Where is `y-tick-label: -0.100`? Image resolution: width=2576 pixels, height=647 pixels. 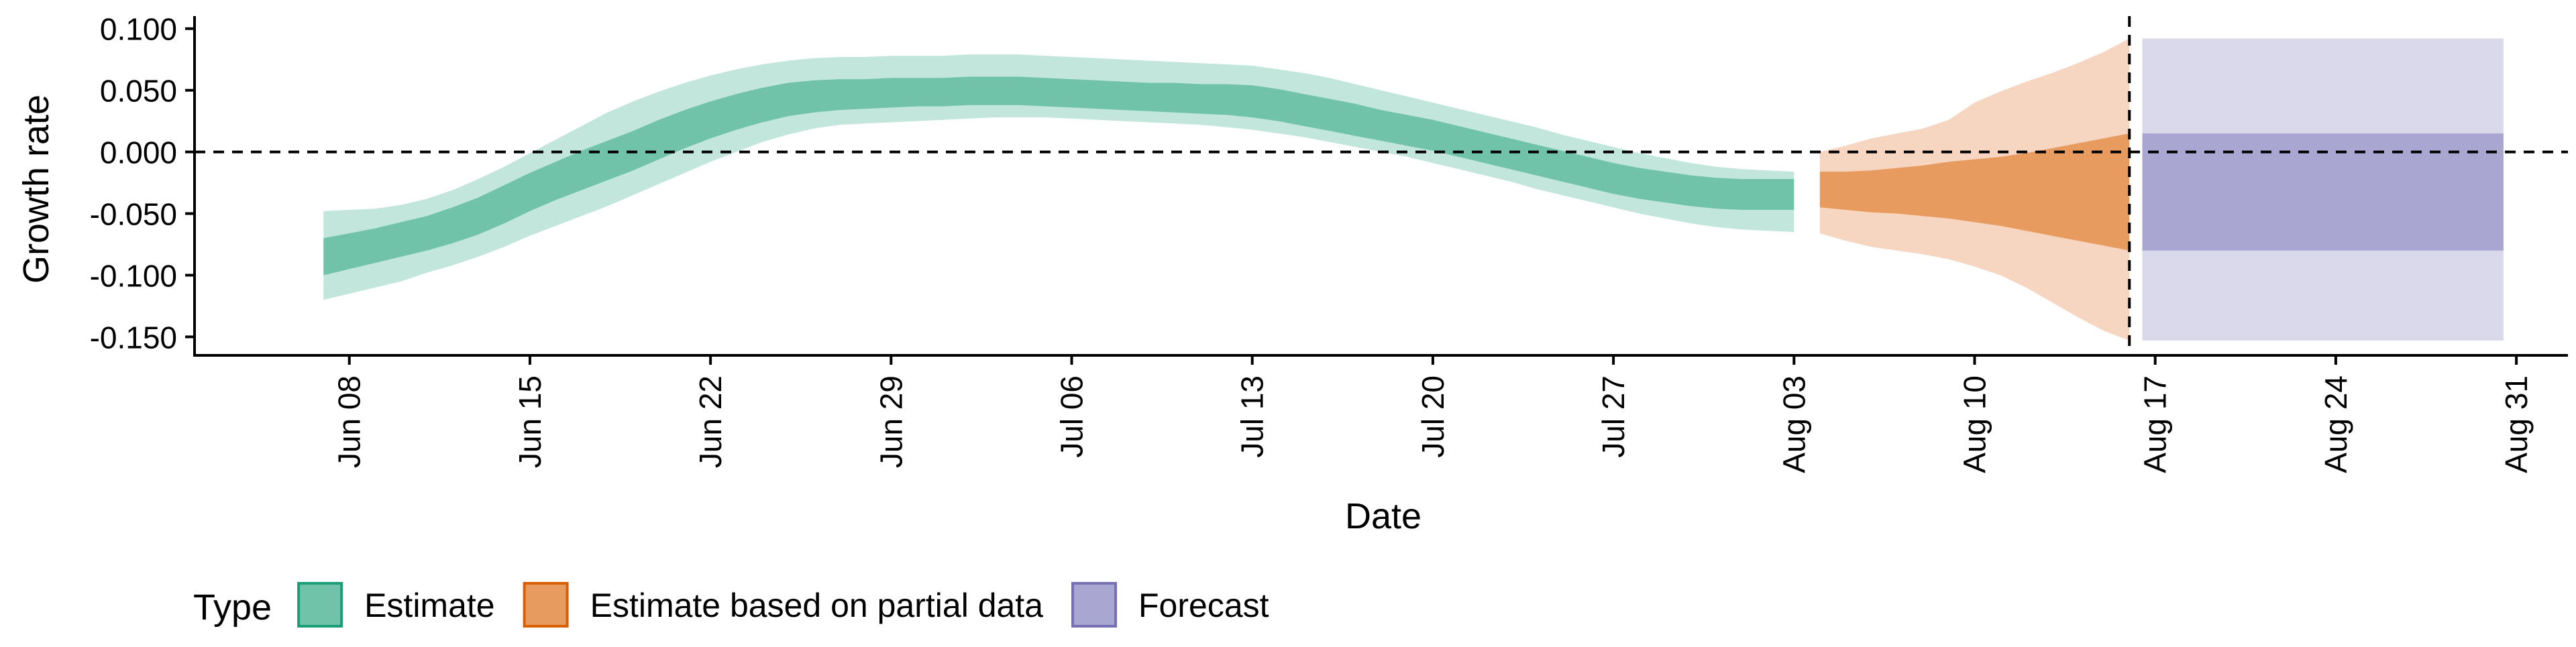
y-tick-label: -0.100 is located at coordinates (133, 276).